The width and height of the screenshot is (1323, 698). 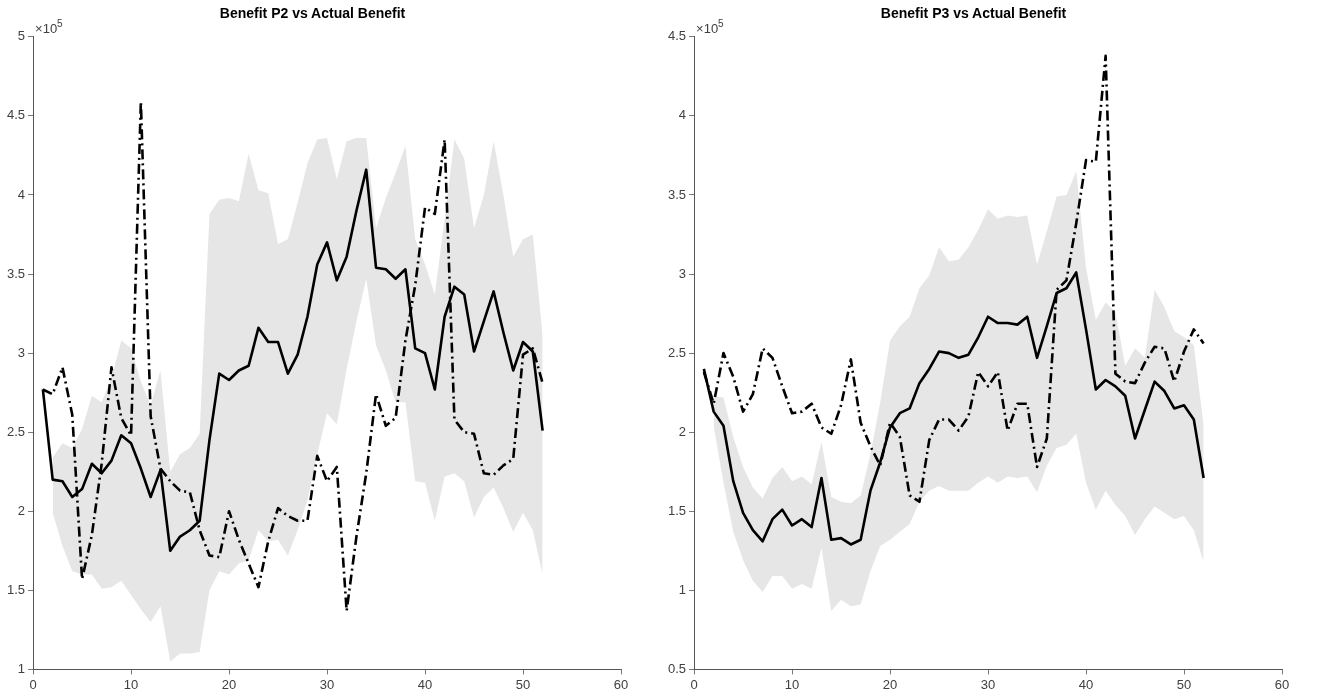 I want to click on chart-title: Benefit P2 vs Actual Benefit, so click(x=312, y=13).